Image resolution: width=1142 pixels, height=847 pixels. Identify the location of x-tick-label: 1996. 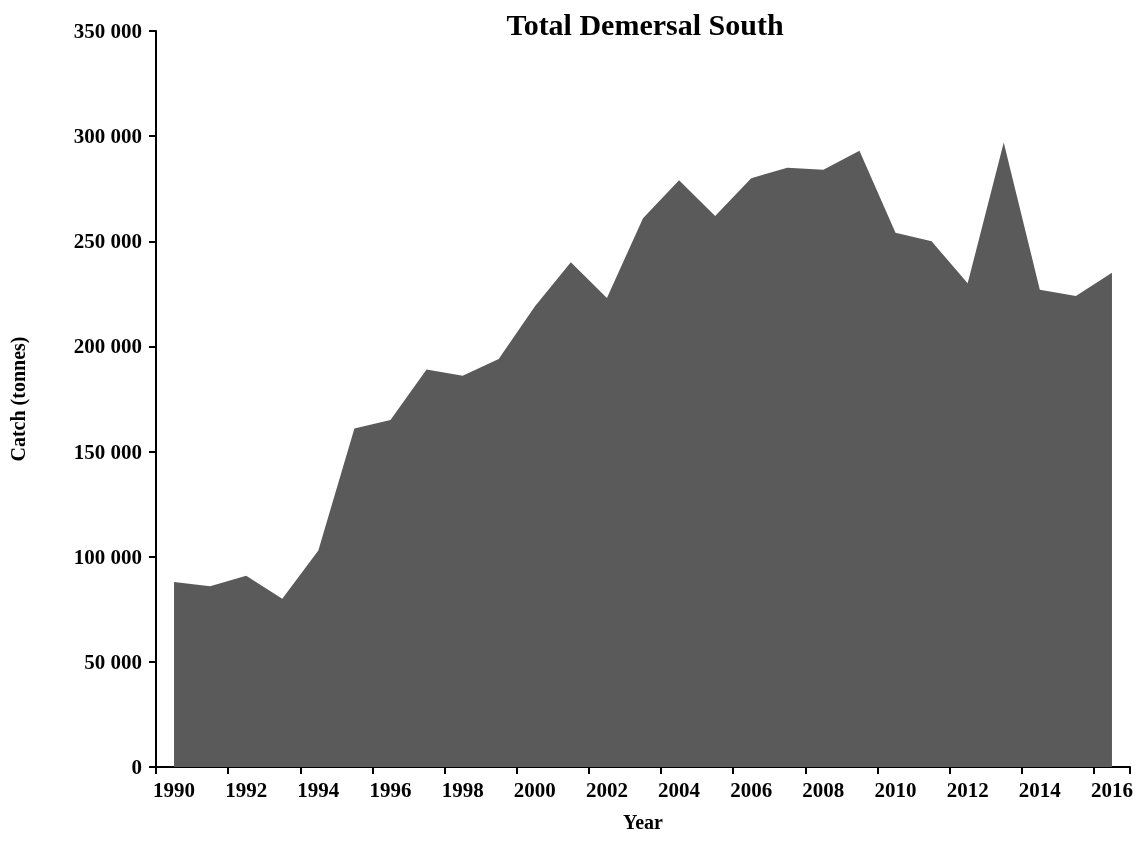
(390, 789).